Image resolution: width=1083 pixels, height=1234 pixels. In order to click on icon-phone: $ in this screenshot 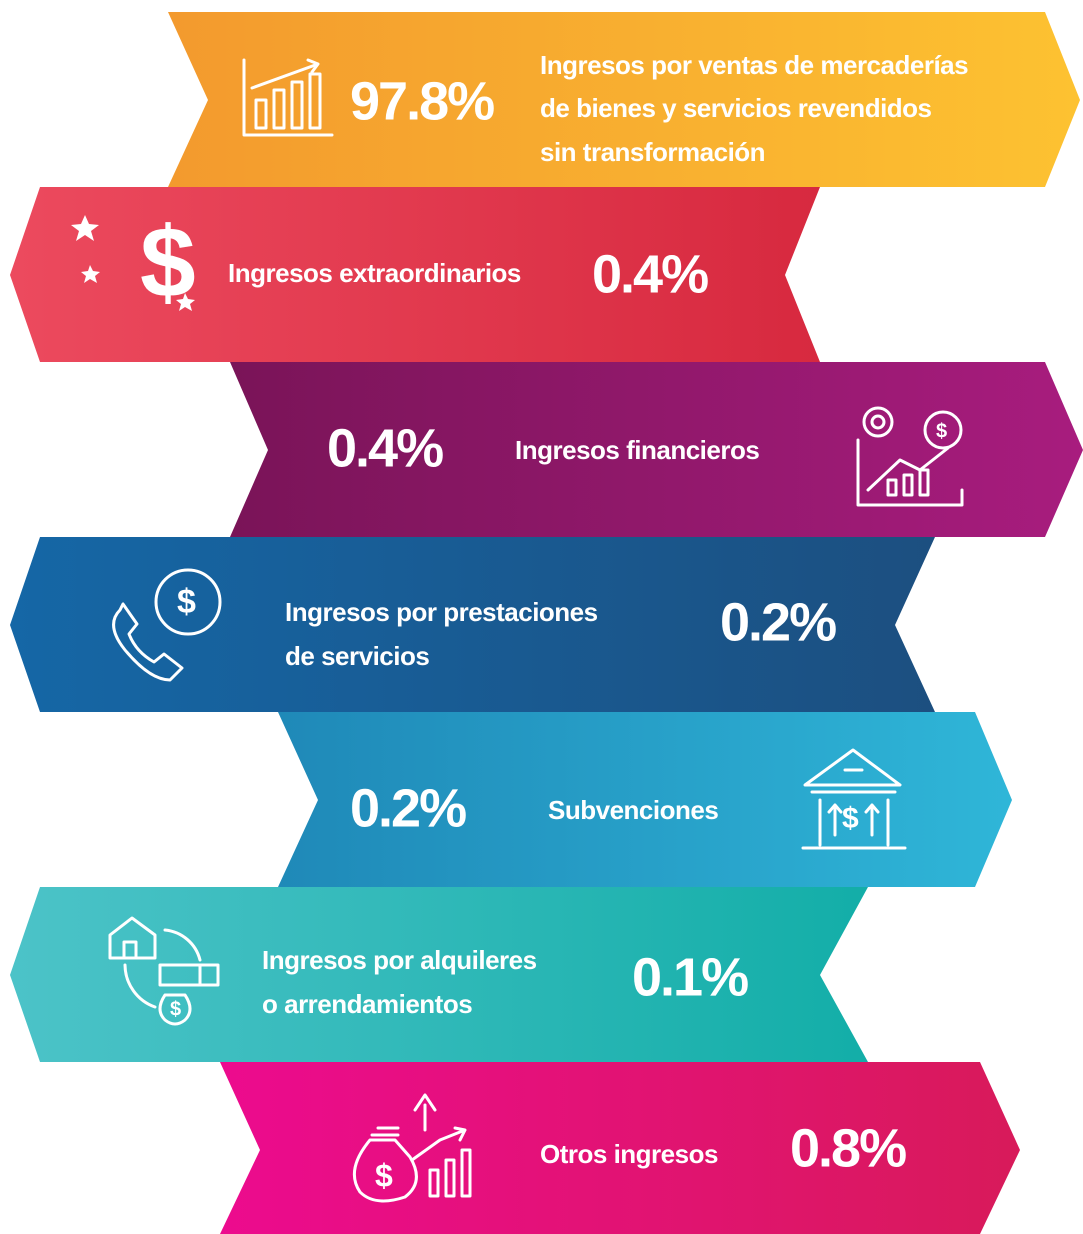, I will do `click(167, 625)`.